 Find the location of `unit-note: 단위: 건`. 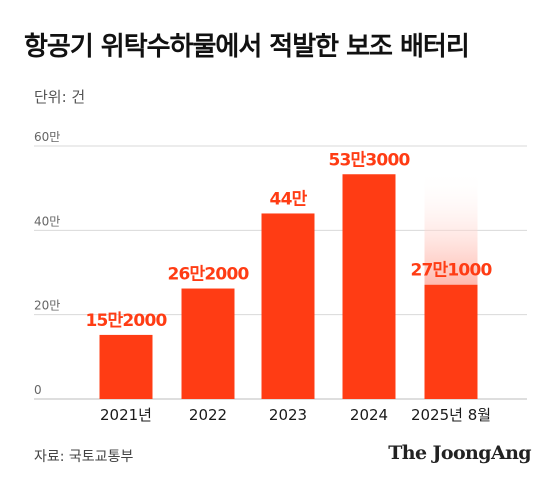

unit-note: 단위: 건 is located at coordinates (60, 97).